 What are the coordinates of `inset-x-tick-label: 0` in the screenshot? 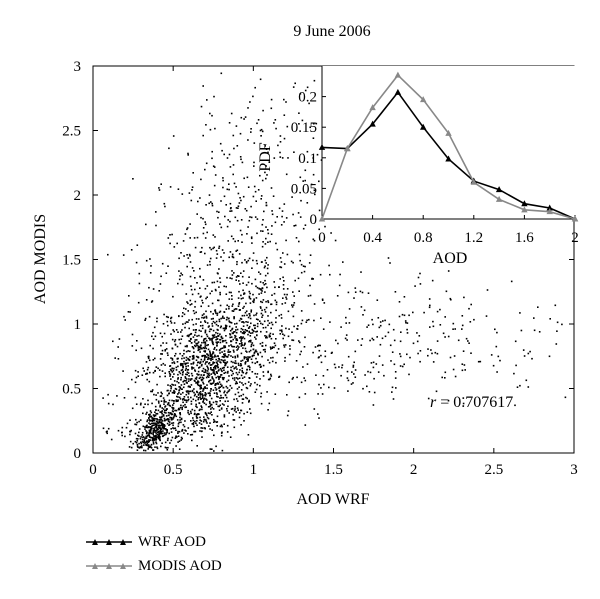 It's located at (322, 238).